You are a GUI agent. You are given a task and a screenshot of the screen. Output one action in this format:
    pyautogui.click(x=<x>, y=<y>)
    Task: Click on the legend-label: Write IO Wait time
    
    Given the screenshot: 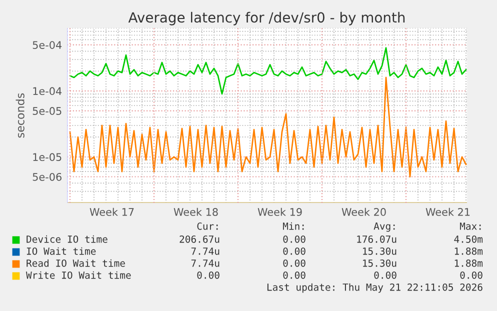 What is the action you would take?
    pyautogui.click(x=78, y=275)
    